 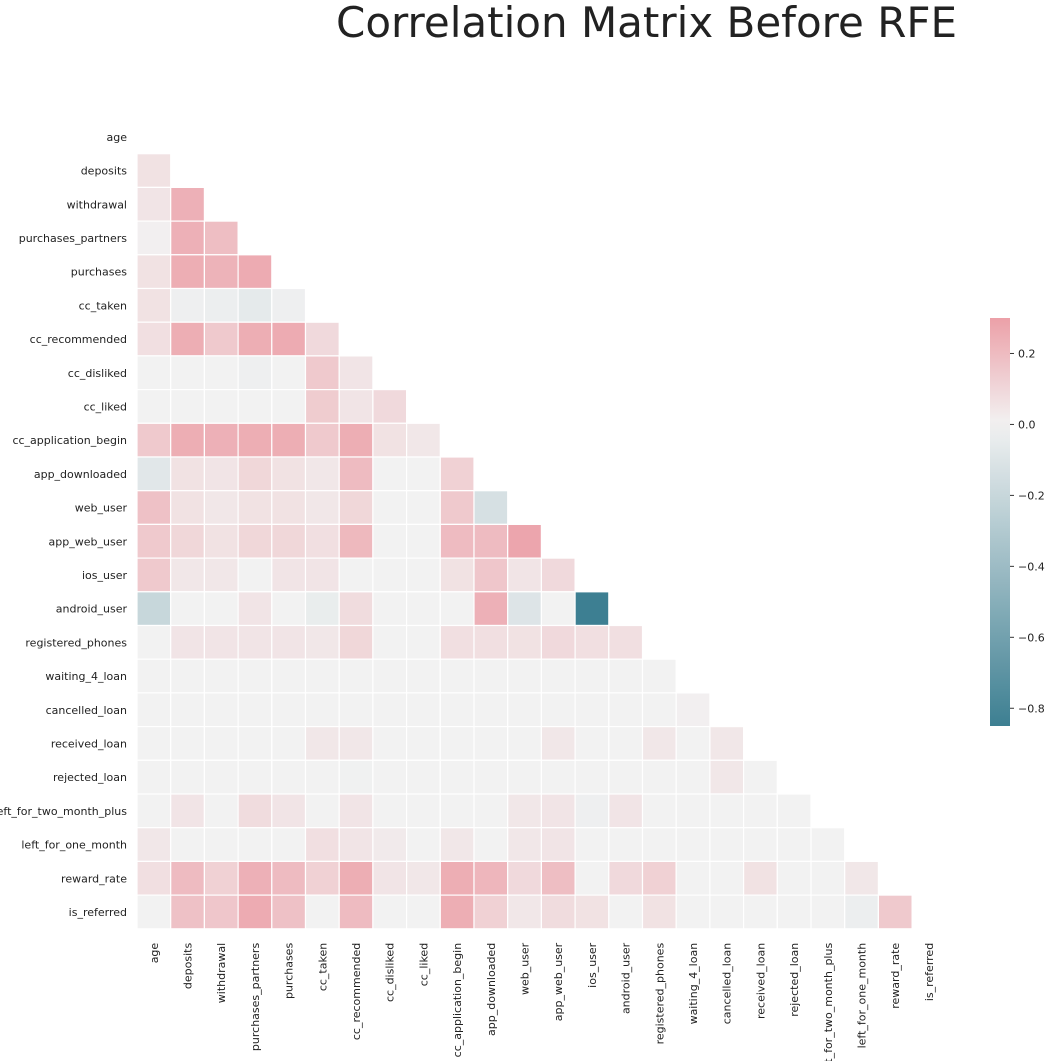 I want to click on column-label: left_for_one_month, so click(x=862, y=996).